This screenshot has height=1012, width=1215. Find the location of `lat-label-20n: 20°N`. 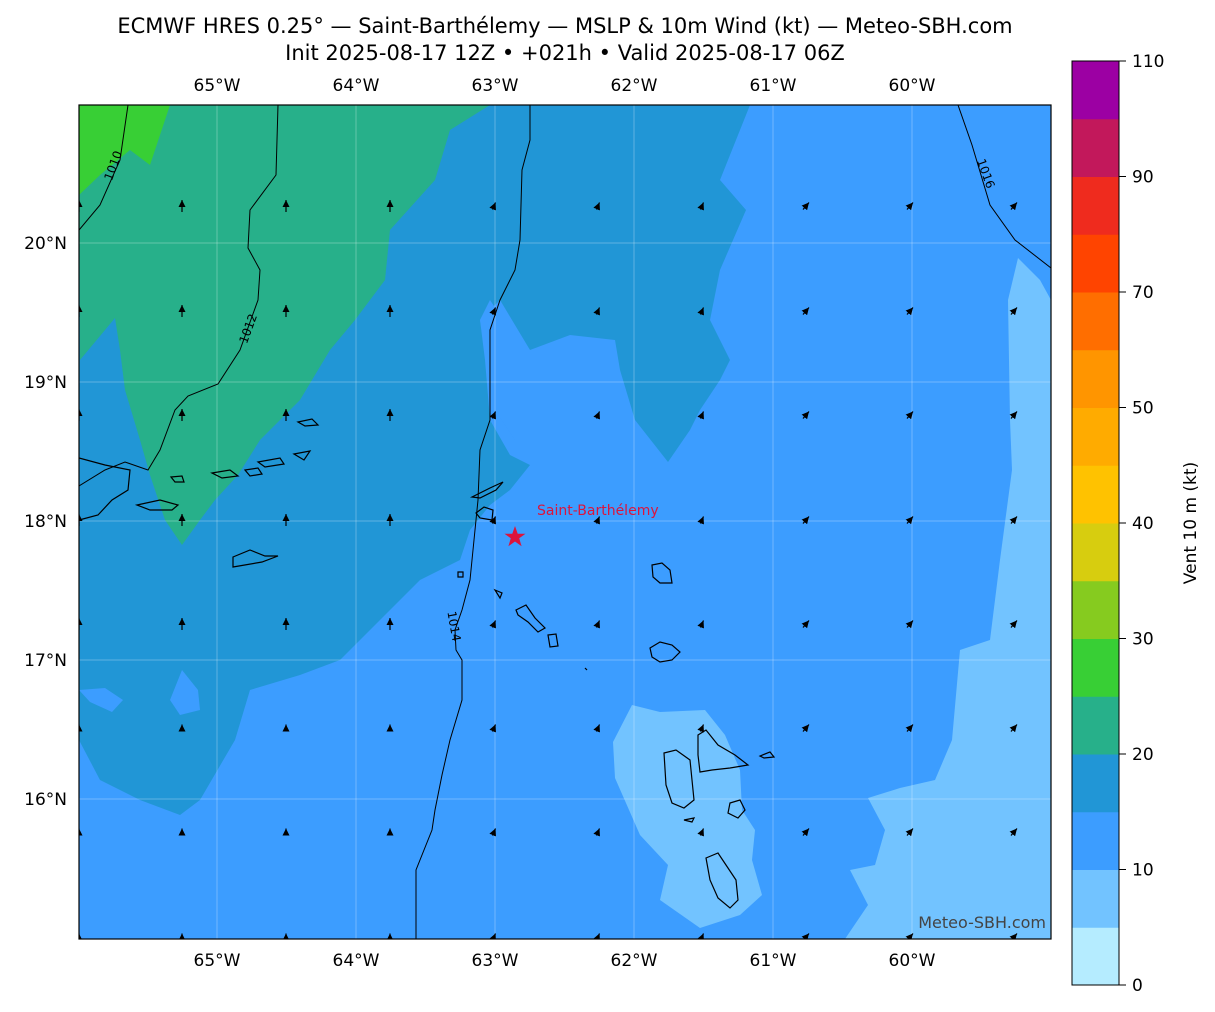

lat-label-20n: 20°N is located at coordinates (45, 244).